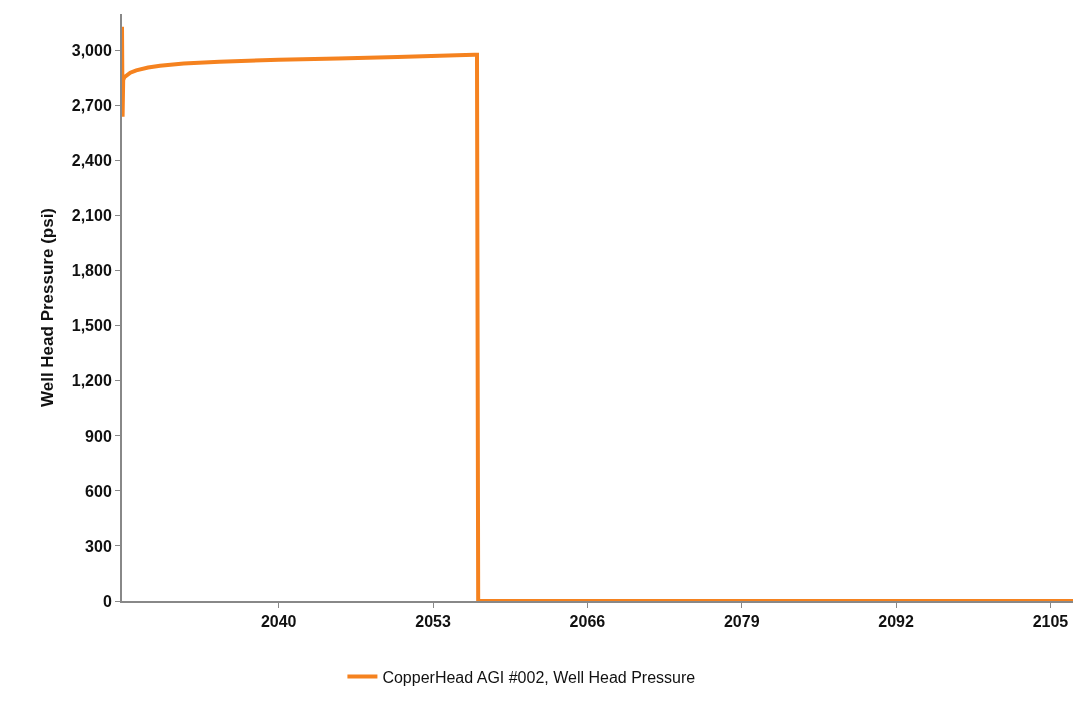 The height and width of the screenshot is (702, 1081). I want to click on y-tick-label: 1,800, so click(91, 271).